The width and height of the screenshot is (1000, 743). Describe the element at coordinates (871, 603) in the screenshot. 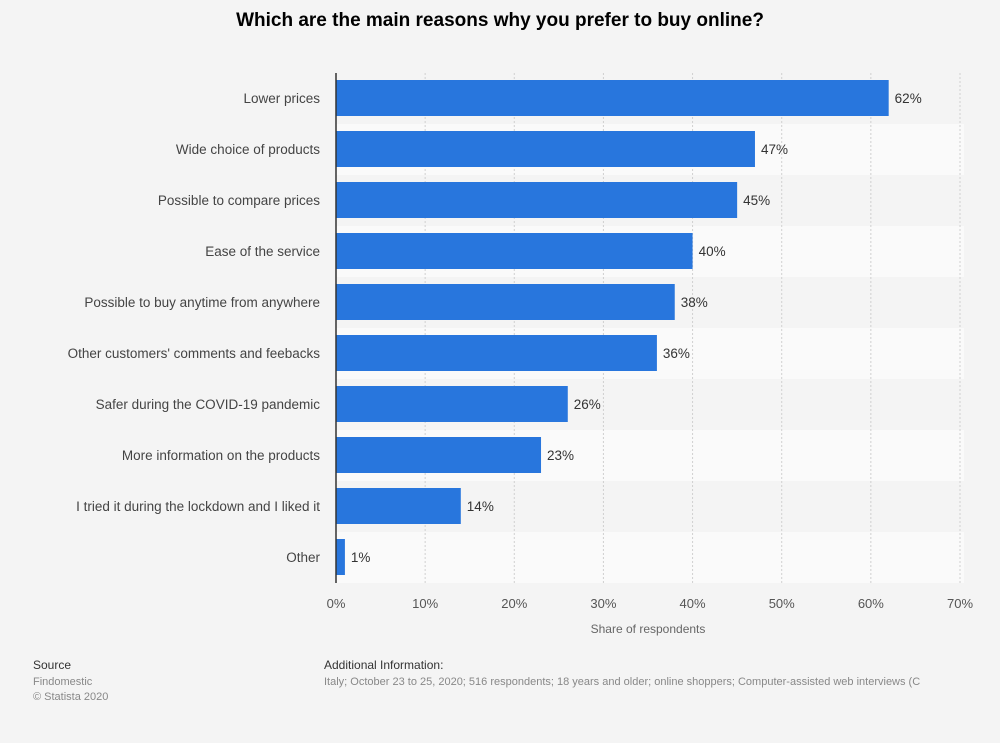

I see `x-tick-label: 60%` at that location.